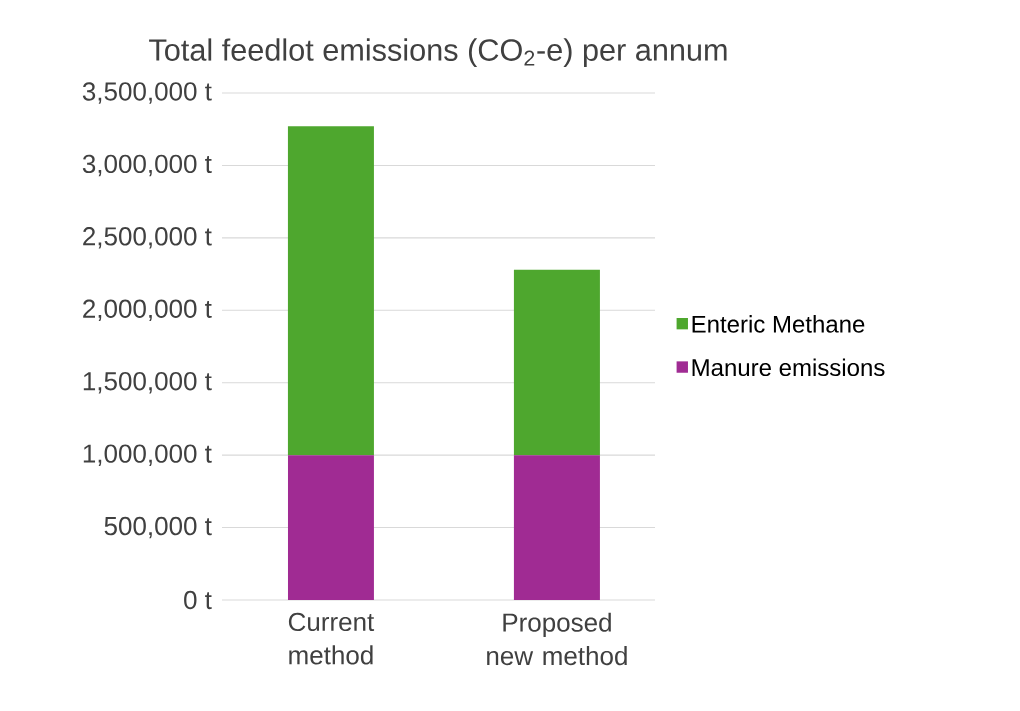 This screenshot has height=711, width=1020. I want to click on legend-label: Enteric Methane, so click(778, 324).